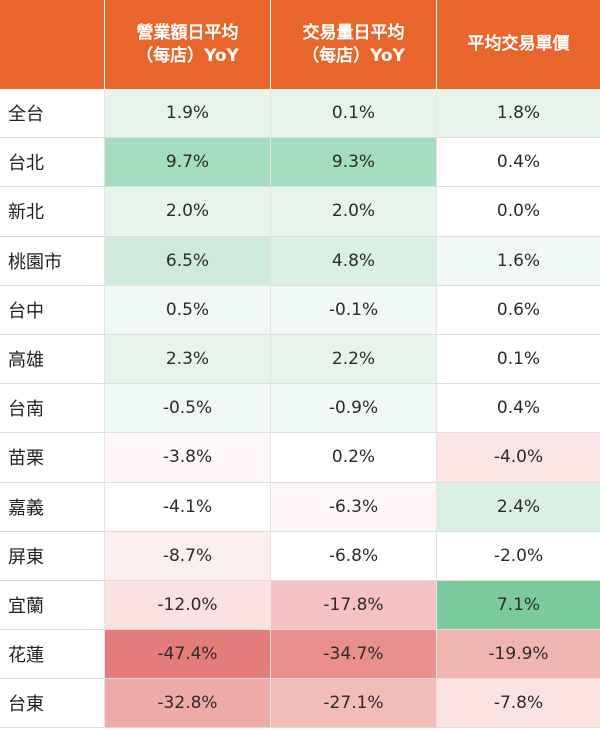  Describe the element at coordinates (354, 507) in the screenshot. I see `transactions-yoy-cell: -6.3%` at that location.